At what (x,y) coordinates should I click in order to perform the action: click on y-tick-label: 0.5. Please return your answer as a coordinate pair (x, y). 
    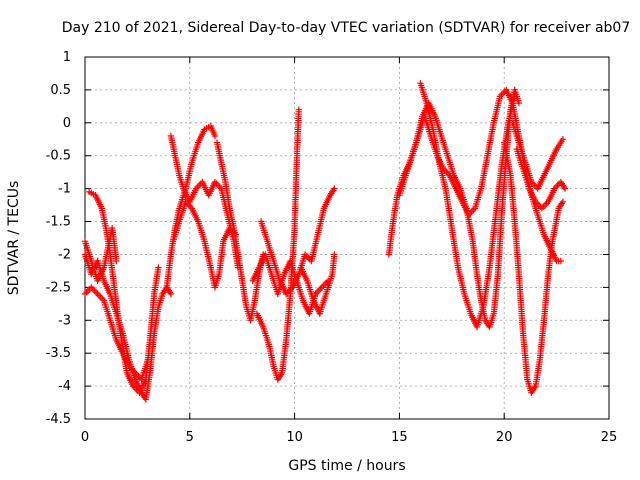
    Looking at the image, I should click on (60, 90).